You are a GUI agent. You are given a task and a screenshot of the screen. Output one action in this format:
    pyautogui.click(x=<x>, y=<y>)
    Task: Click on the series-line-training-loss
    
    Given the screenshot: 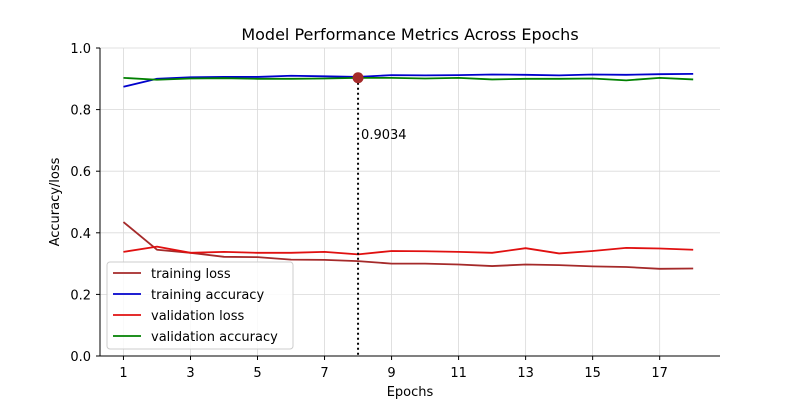 What is the action you would take?
    pyautogui.click(x=408, y=245)
    